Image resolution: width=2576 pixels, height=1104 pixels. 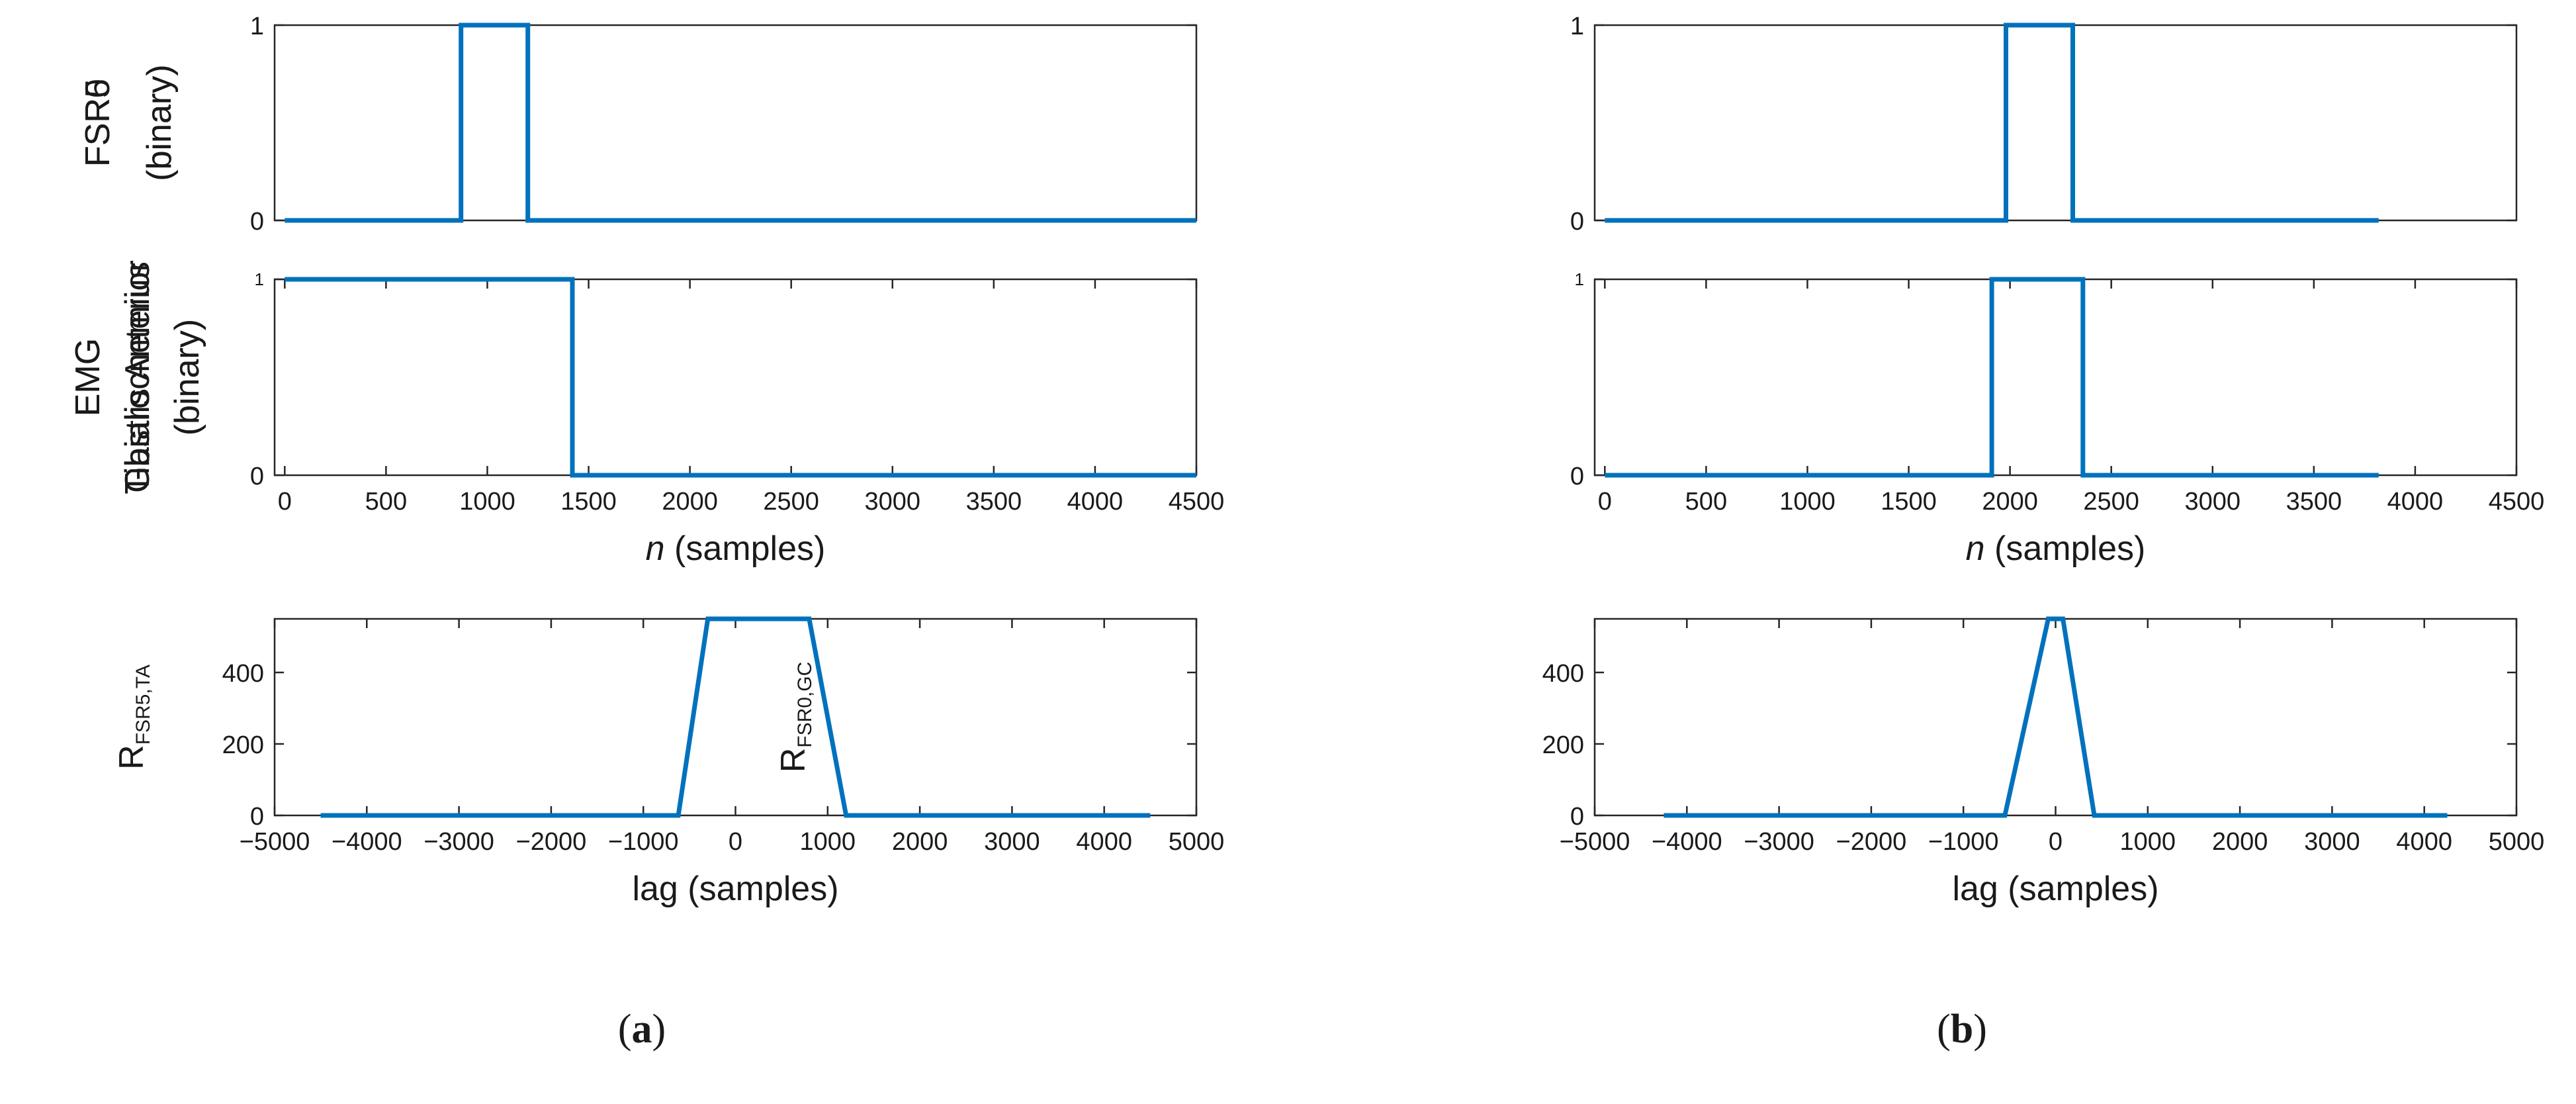 I want to click on panel-label: (b), so click(x=1962, y=1029).